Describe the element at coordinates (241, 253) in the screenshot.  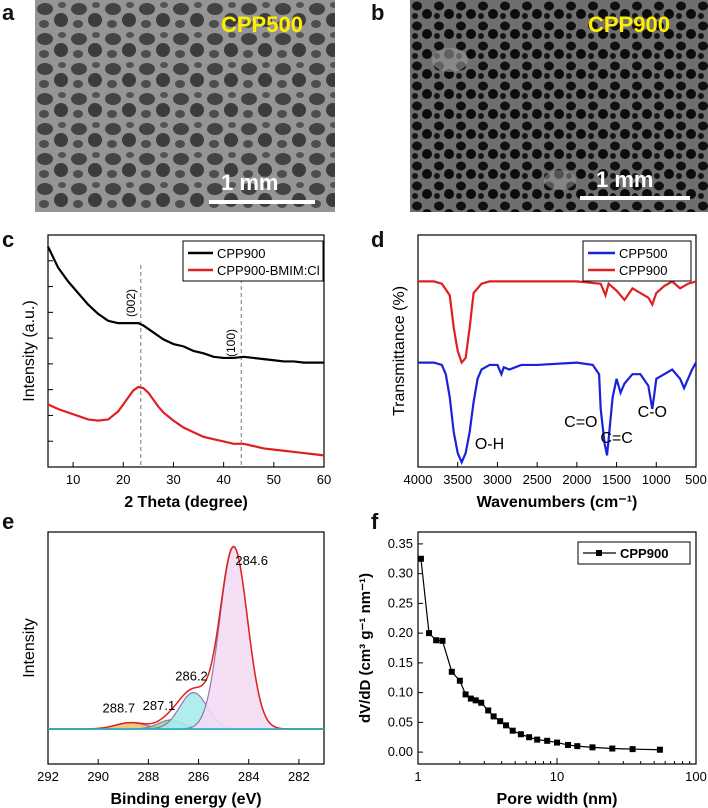
I see `legend-label-c: CPP900` at that location.